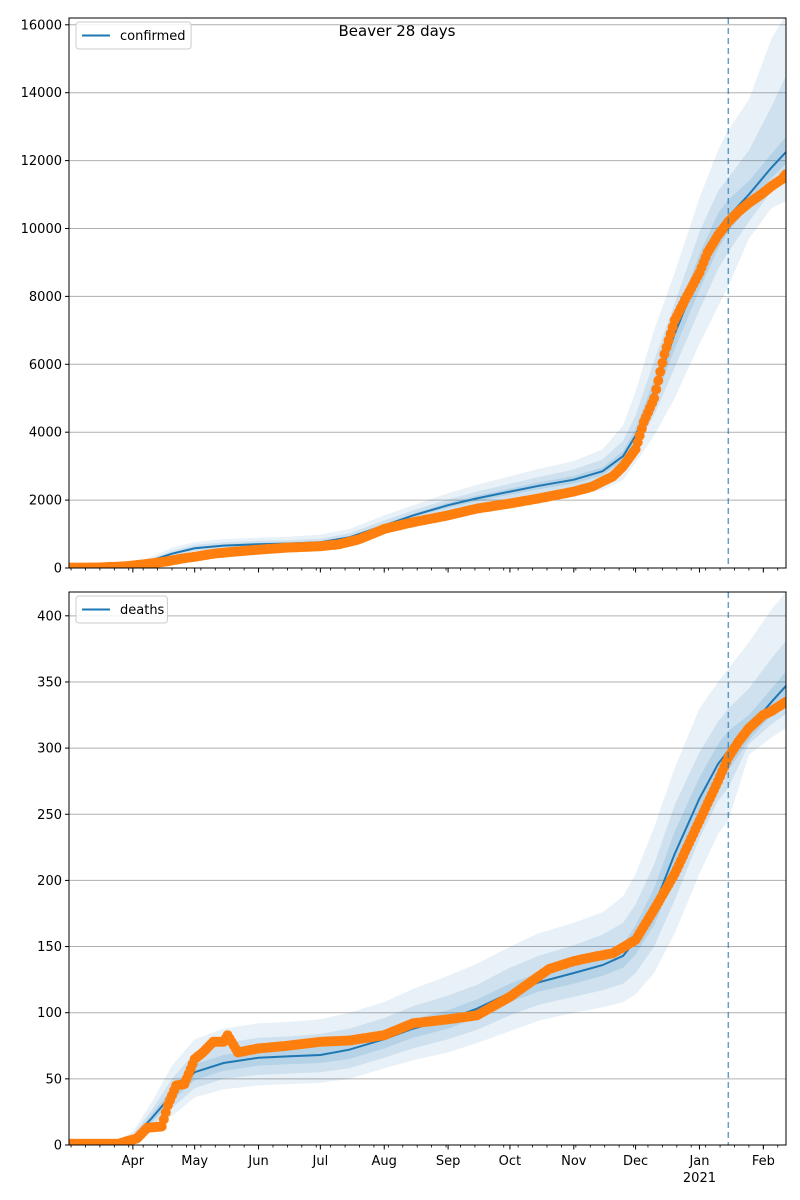  I want to click on y-tick-label: 4000, so click(45, 433).